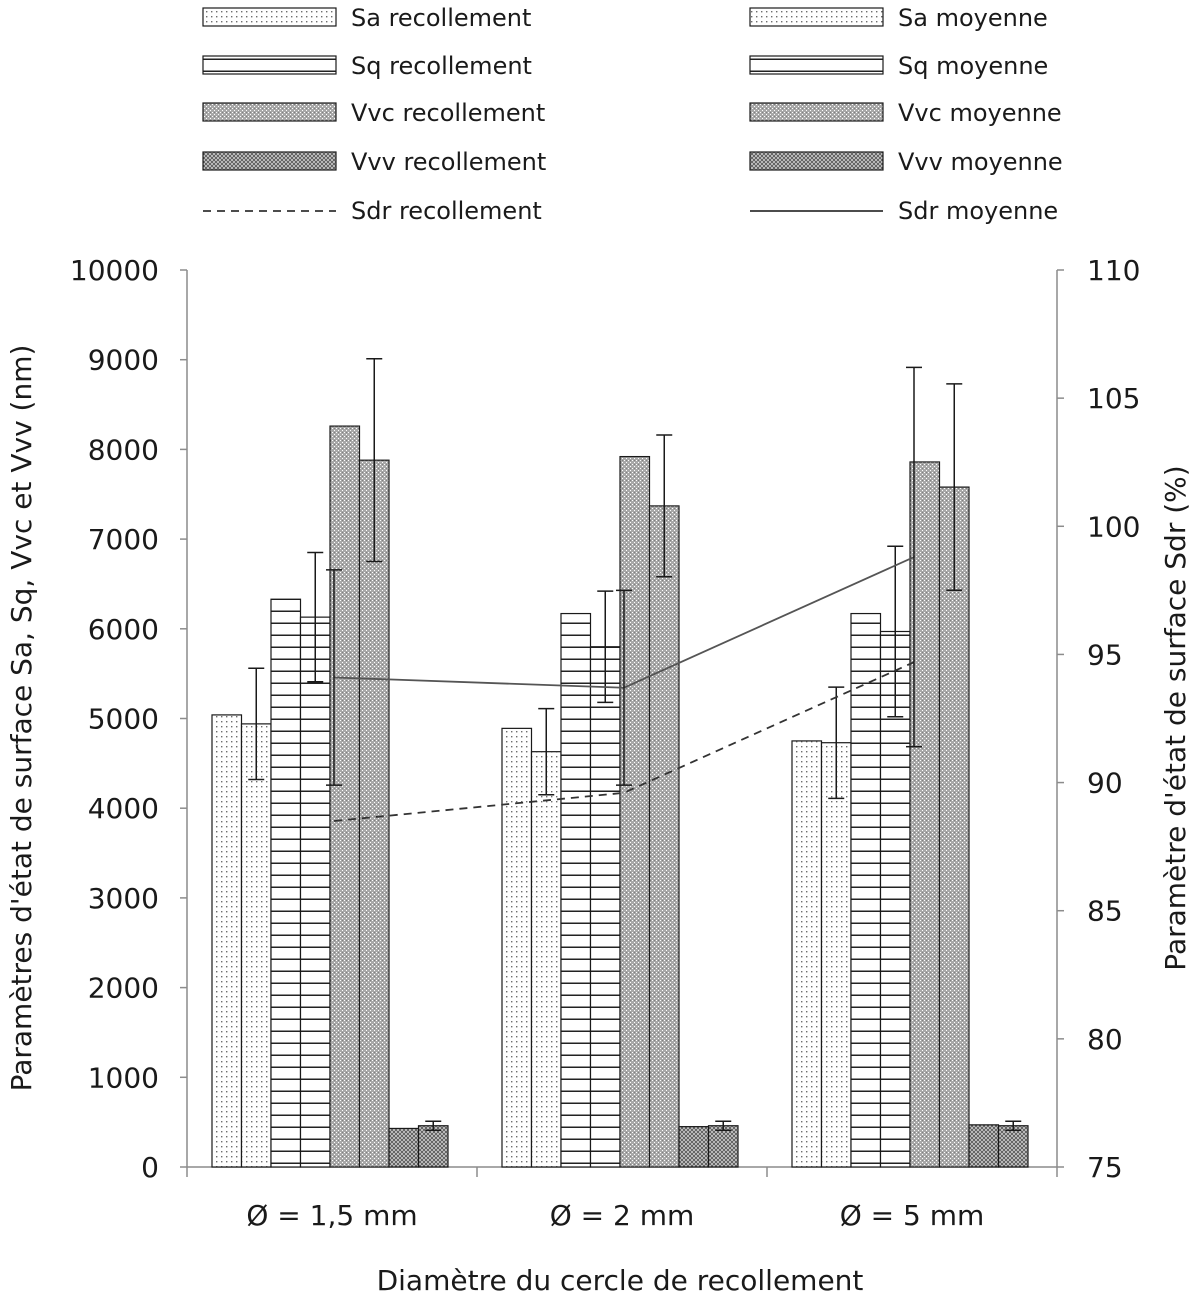 Image resolution: width=1200 pixels, height=1296 pixels. Describe the element at coordinates (1105, 1039) in the screenshot. I see `y2-tick-label: 80` at that location.